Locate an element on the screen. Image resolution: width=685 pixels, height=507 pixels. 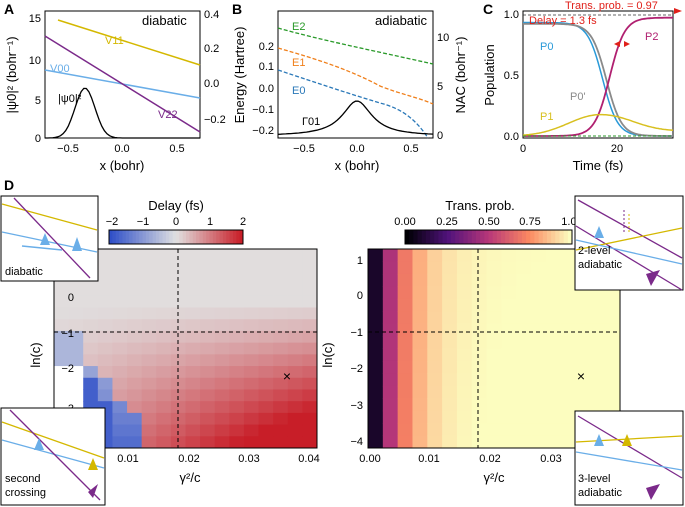
ylabel-a: |ψ0|² (bohr⁻¹) is located at coordinates (11, 74).